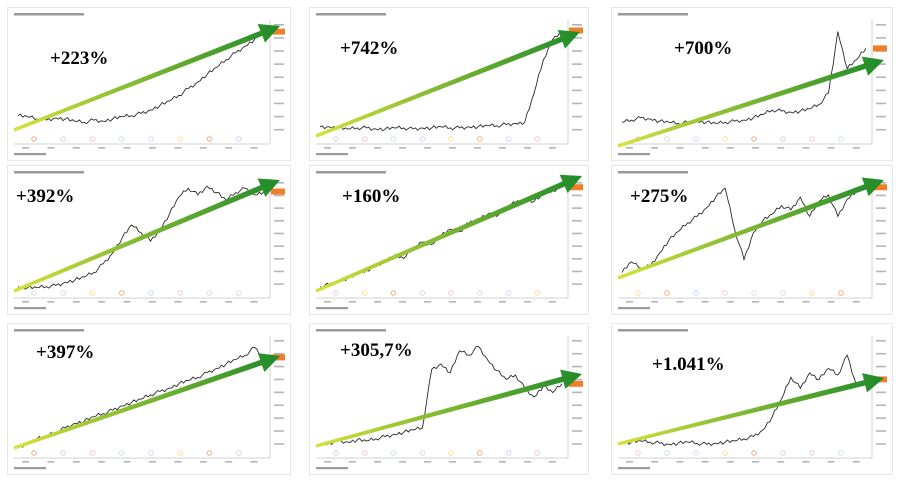  What do you see at coordinates (369, 48) in the screenshot?
I see `gain-annotation: +742%` at bounding box center [369, 48].